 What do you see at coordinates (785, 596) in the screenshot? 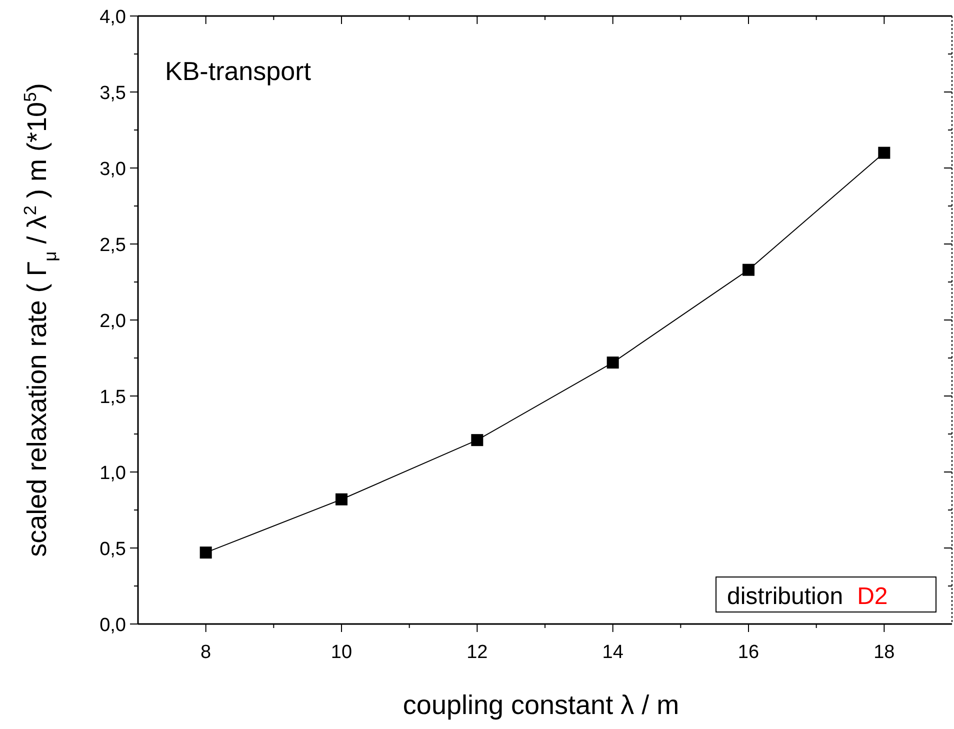
I see `annotation: distribution` at bounding box center [785, 596].